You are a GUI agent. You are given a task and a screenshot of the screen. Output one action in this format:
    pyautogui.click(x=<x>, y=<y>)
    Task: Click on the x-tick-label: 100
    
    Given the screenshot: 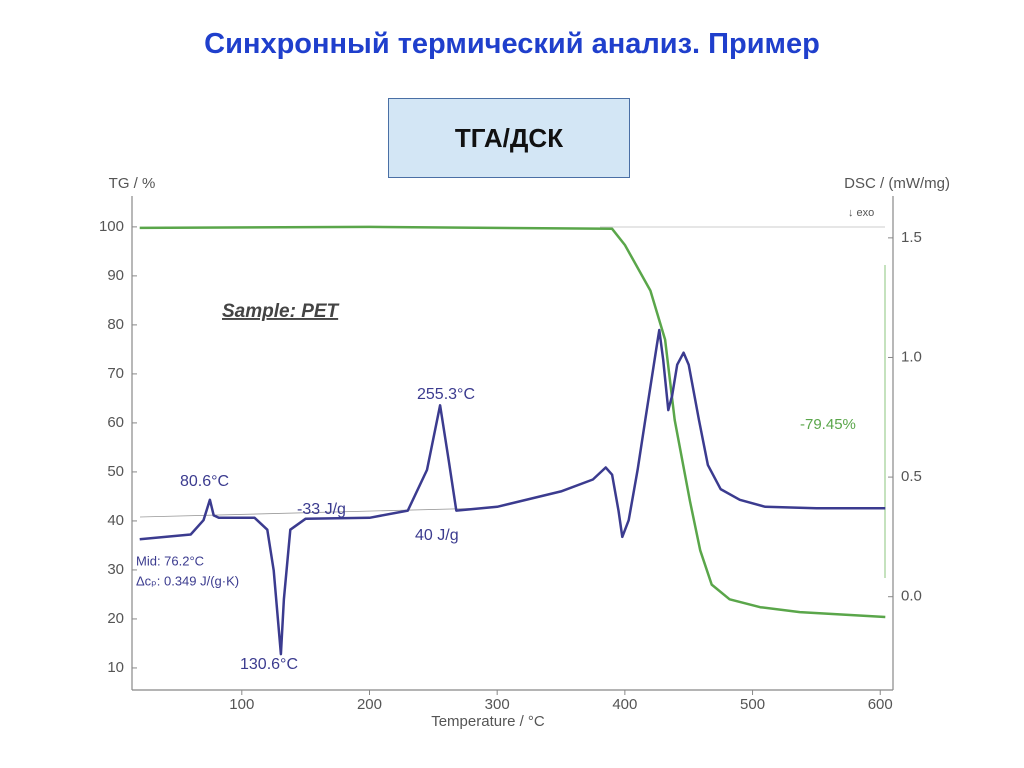 What is the action you would take?
    pyautogui.click(x=241, y=704)
    